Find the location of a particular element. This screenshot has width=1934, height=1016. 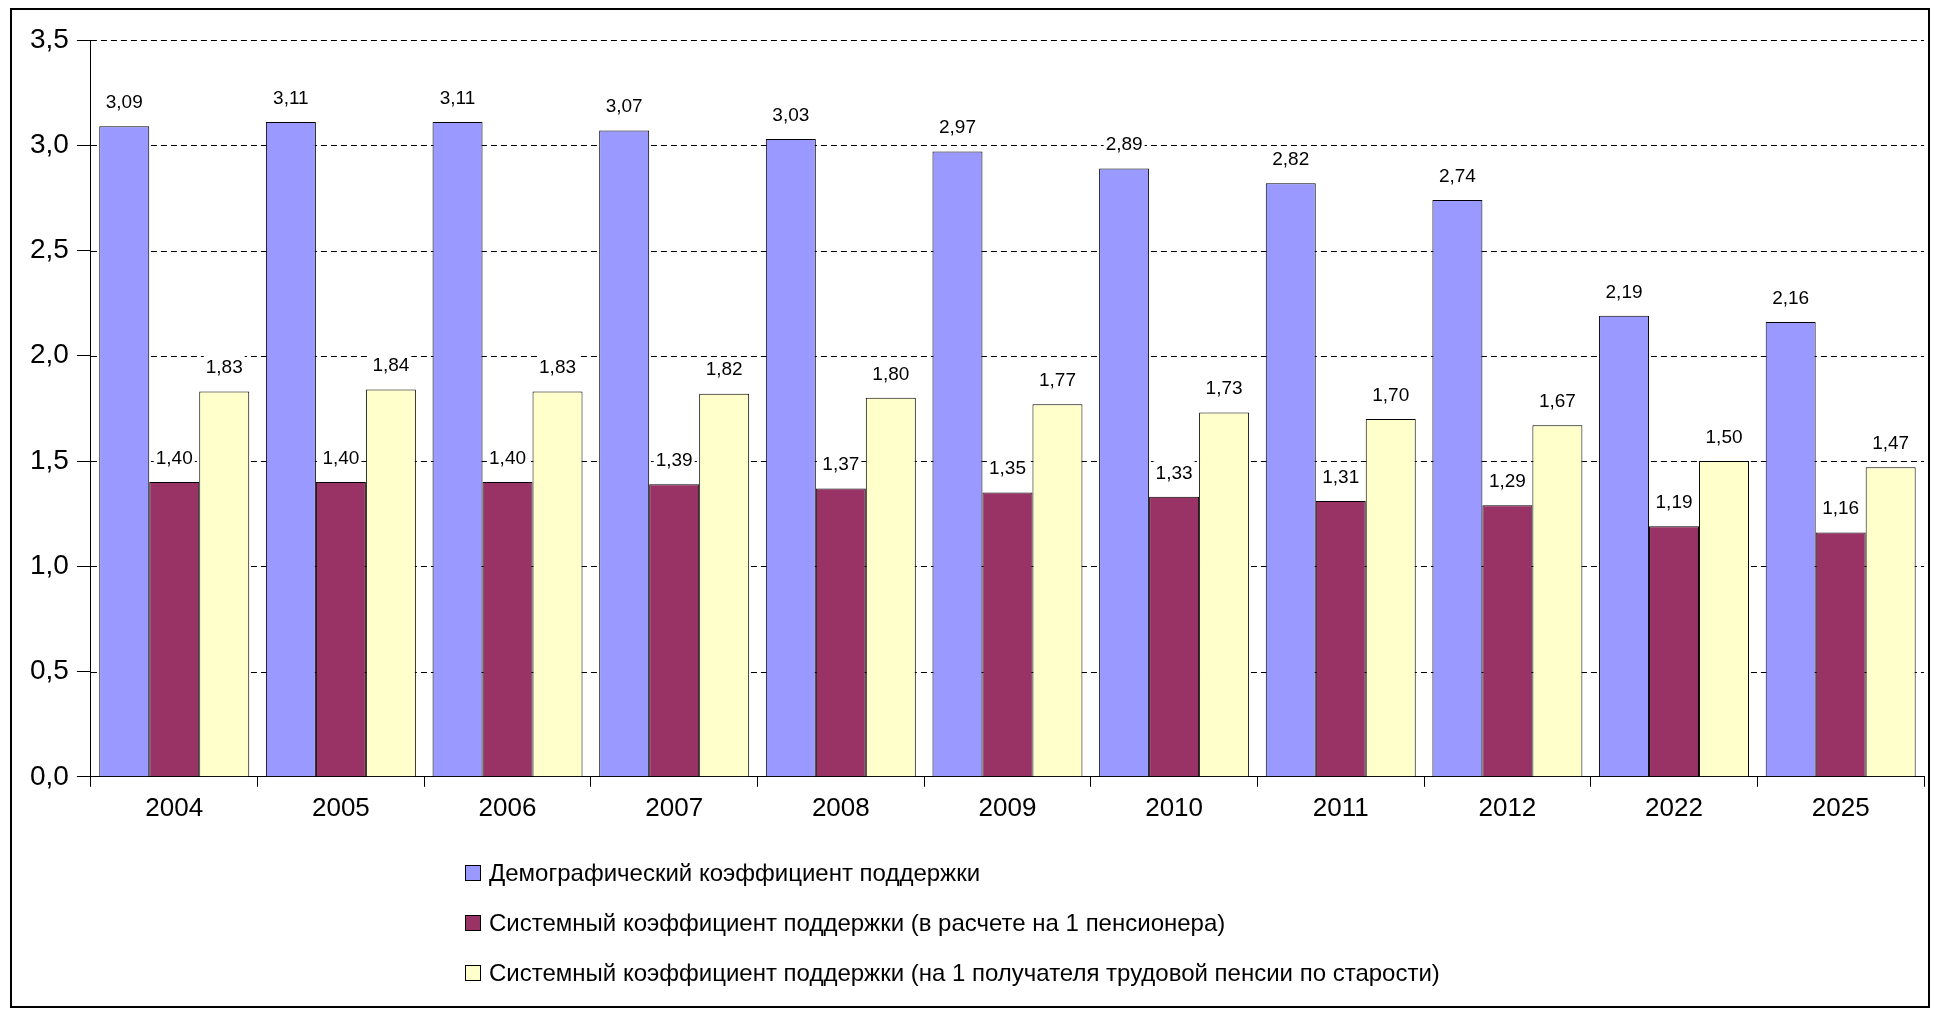

data-label: 1,39 is located at coordinates (674, 459).